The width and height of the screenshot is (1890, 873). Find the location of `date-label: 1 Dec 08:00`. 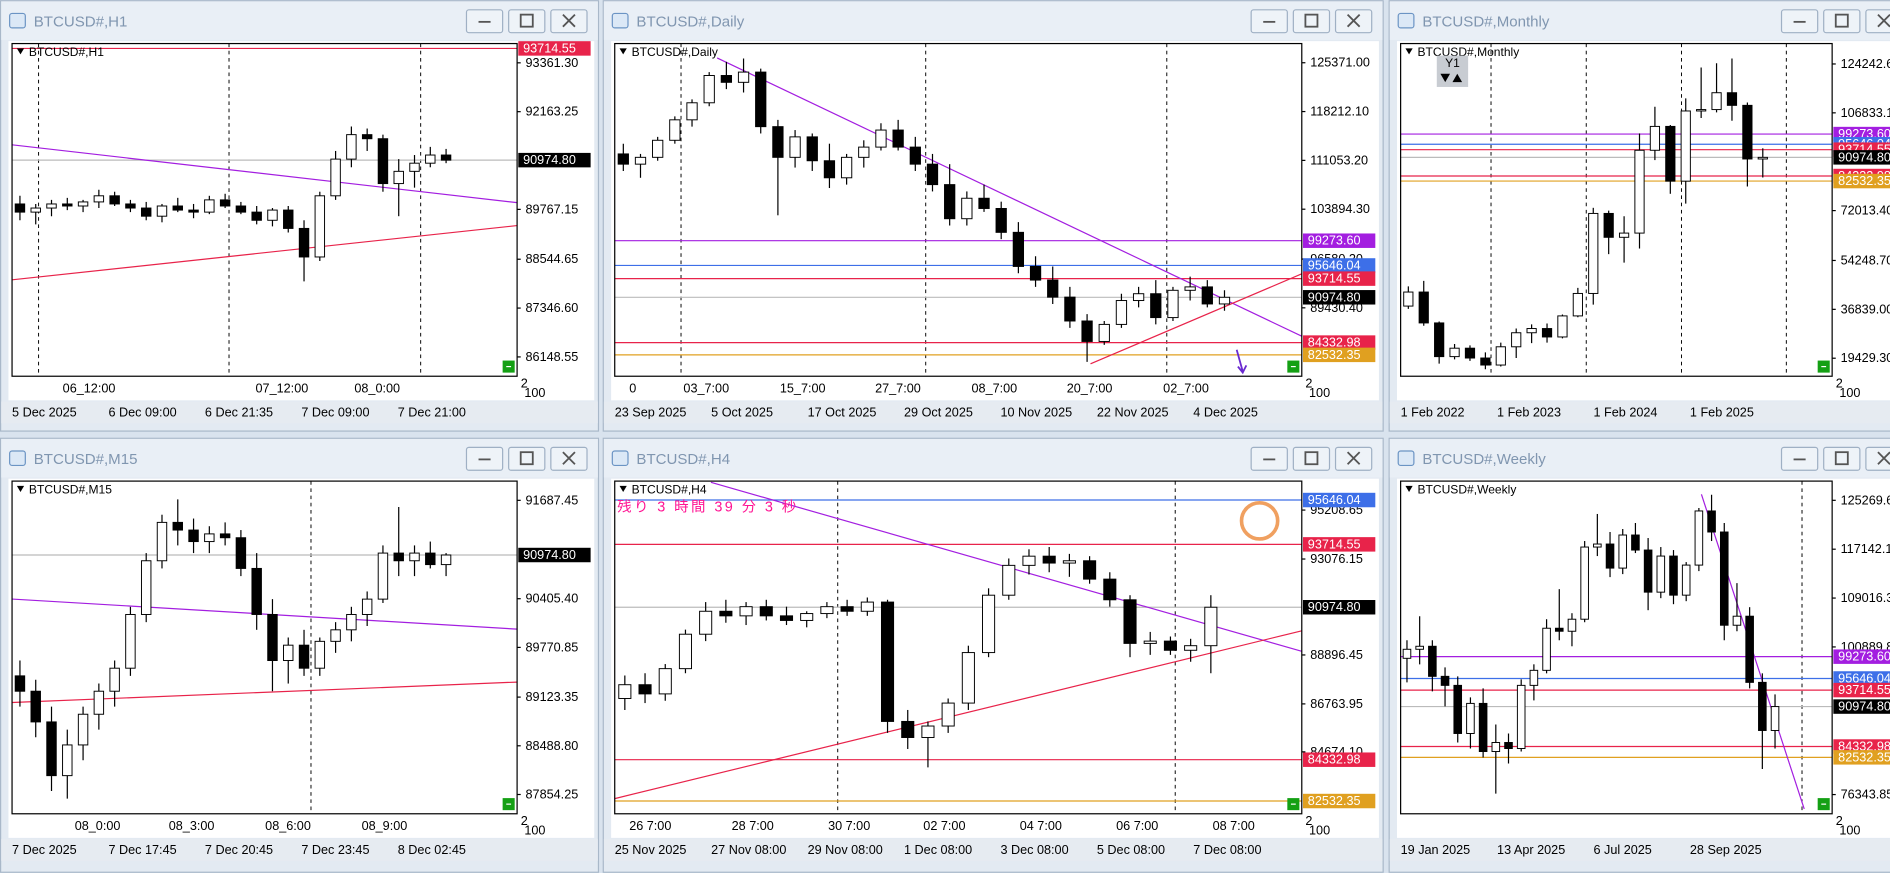

date-label: 1 Dec 08:00 is located at coordinates (938, 850).